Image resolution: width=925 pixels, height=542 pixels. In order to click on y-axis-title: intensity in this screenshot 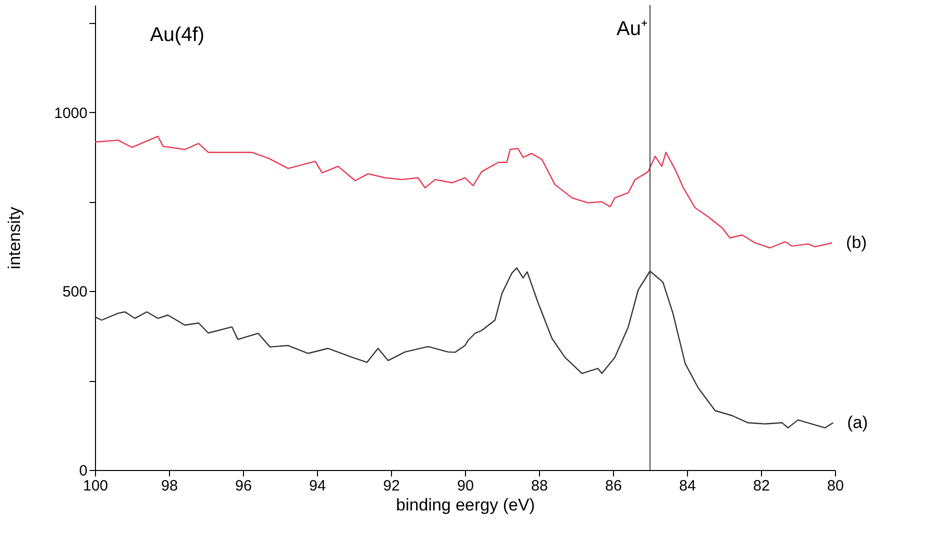, I will do `click(14, 238)`.